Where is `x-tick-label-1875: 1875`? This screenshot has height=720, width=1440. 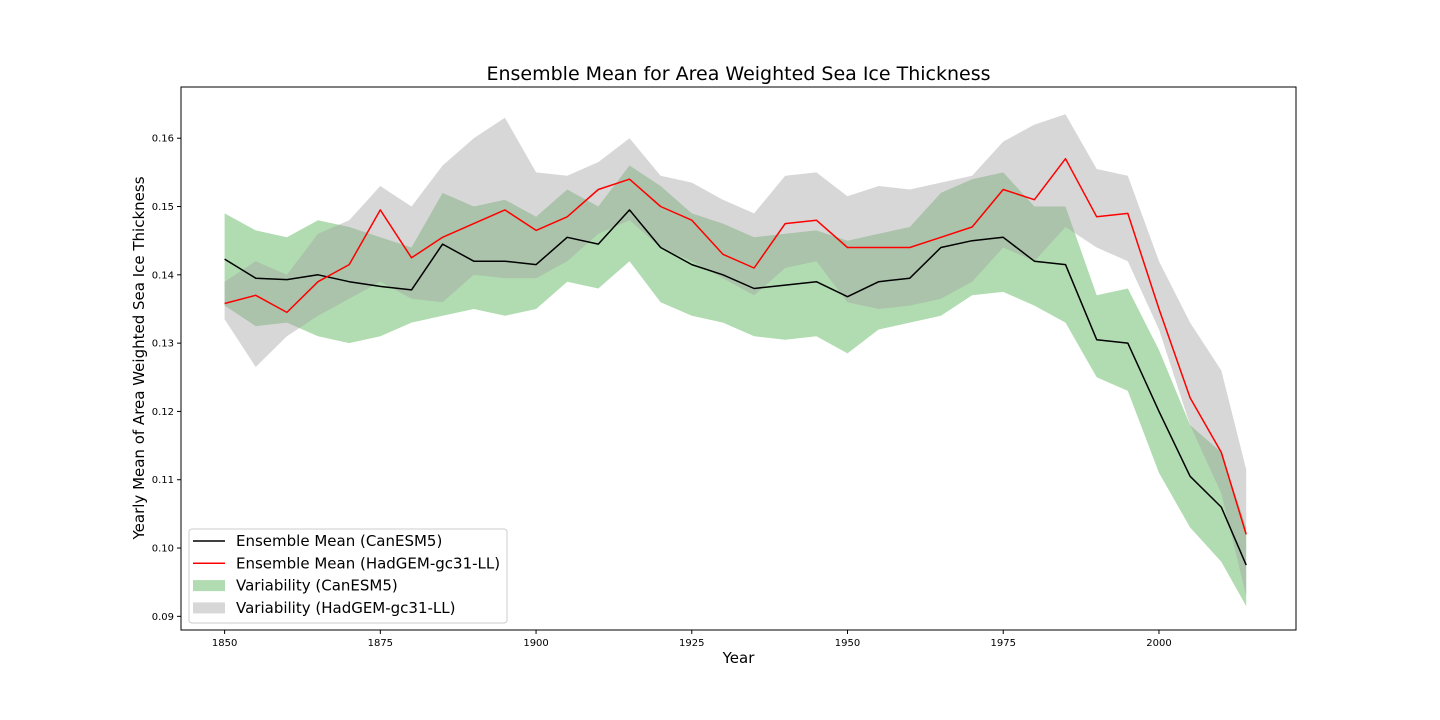 x-tick-label-1875: 1875 is located at coordinates (380, 643).